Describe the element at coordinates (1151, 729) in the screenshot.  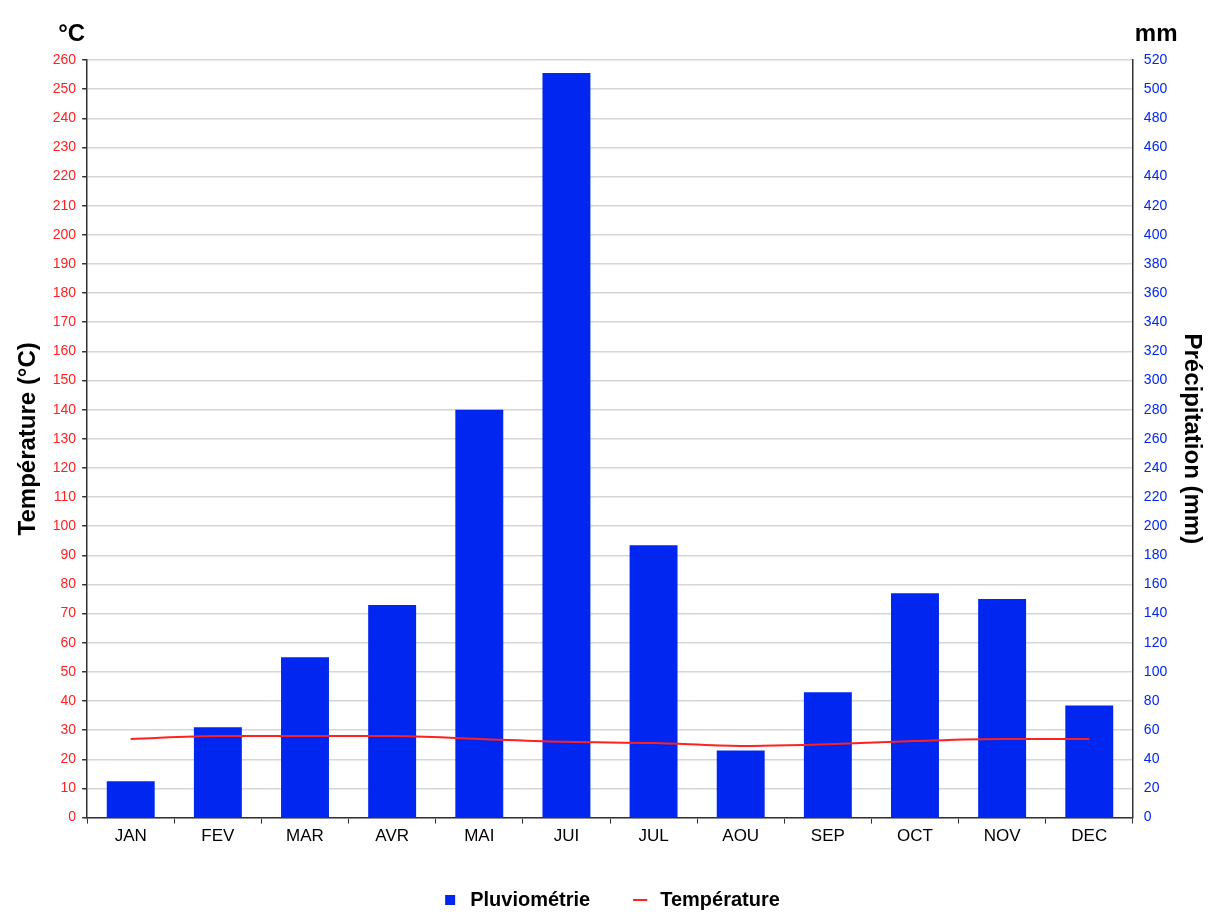
I see `y2-tick-label: 60` at that location.